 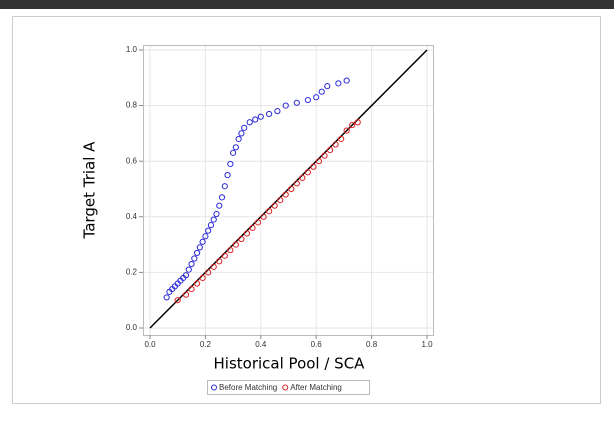 I want to click on y-axis-title: Target Trial A, so click(x=90, y=190).